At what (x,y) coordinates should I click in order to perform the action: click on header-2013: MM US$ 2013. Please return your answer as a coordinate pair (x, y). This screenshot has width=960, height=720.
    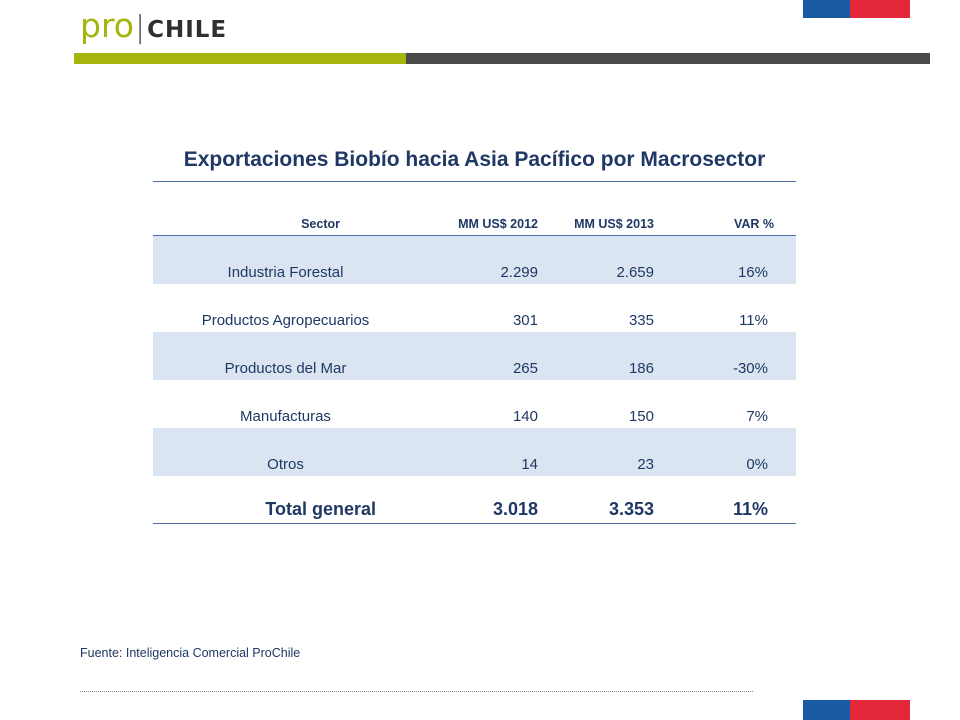
    Looking at the image, I should click on (596, 221).